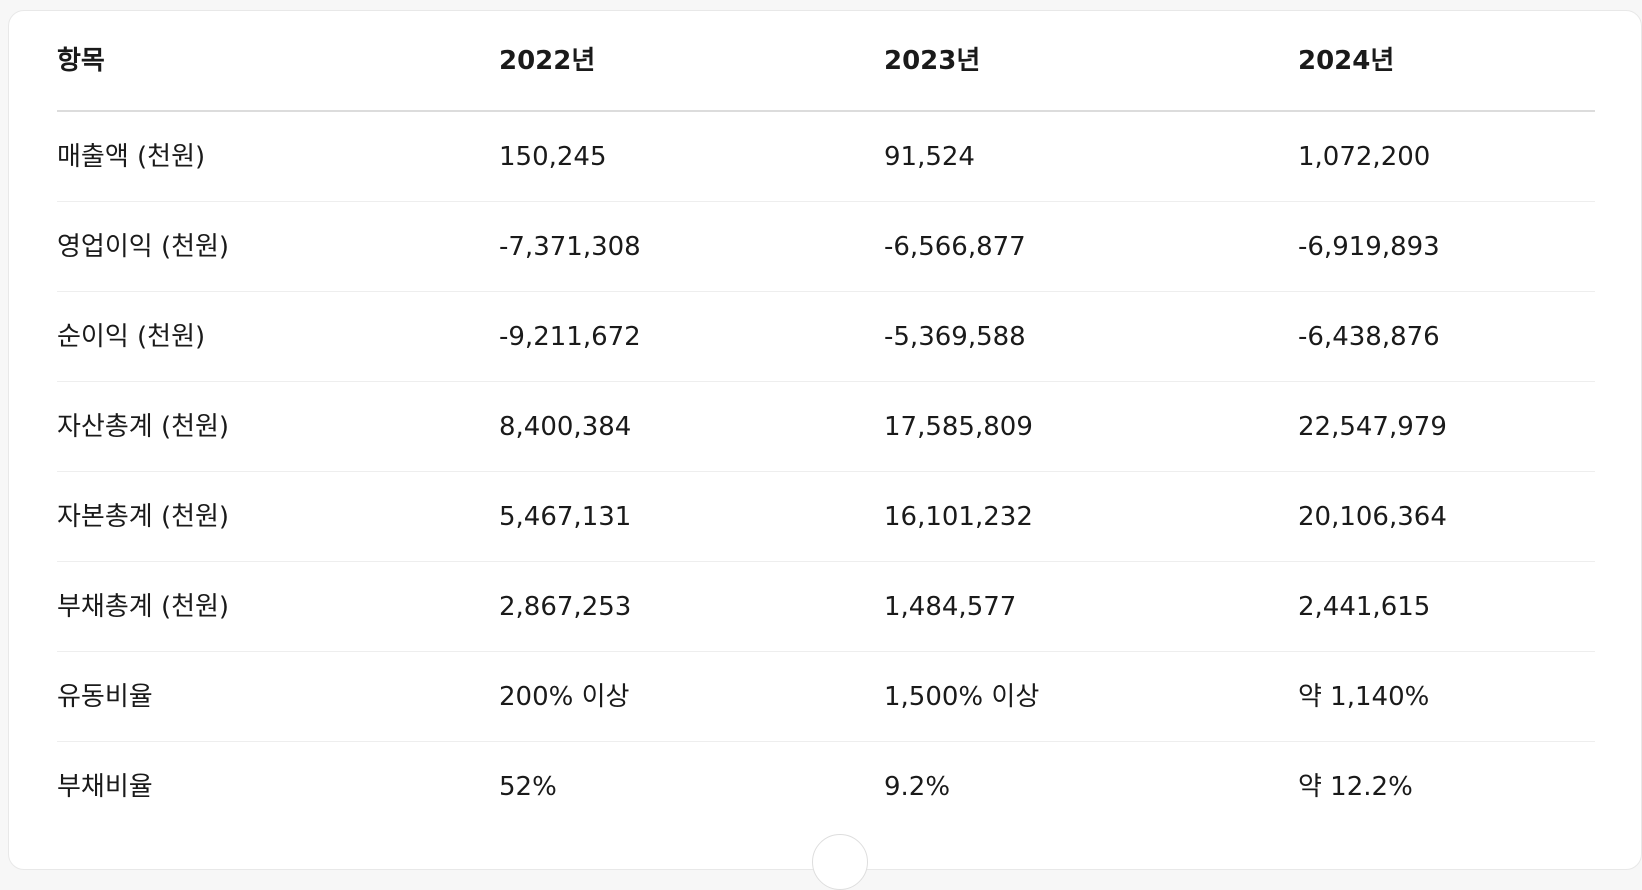 Image resolution: width=1642 pixels, height=890 pixels. What do you see at coordinates (105, 787) in the screenshot?
I see `row-label: 부채비율` at bounding box center [105, 787].